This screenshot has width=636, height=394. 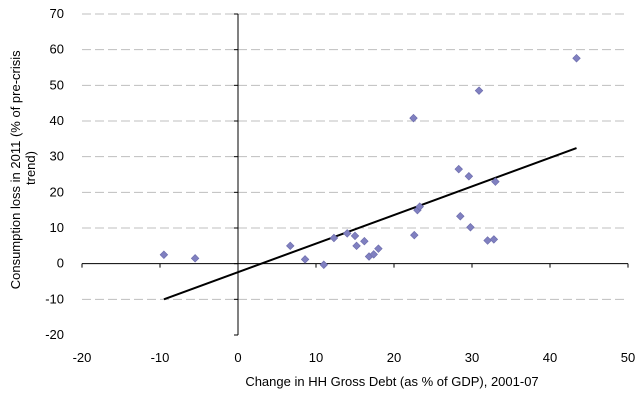 I want to click on y-tick-label: 60, so click(x=57, y=49).